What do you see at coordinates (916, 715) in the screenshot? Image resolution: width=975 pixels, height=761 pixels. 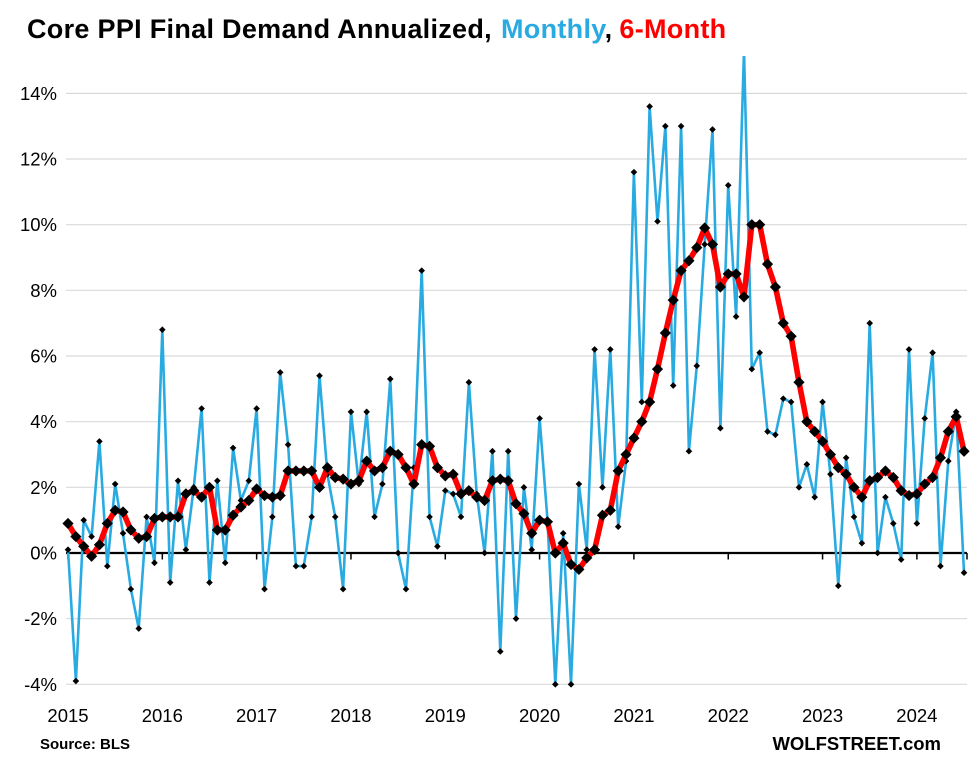 I see `x-tick-label: 2024` at bounding box center [916, 715].